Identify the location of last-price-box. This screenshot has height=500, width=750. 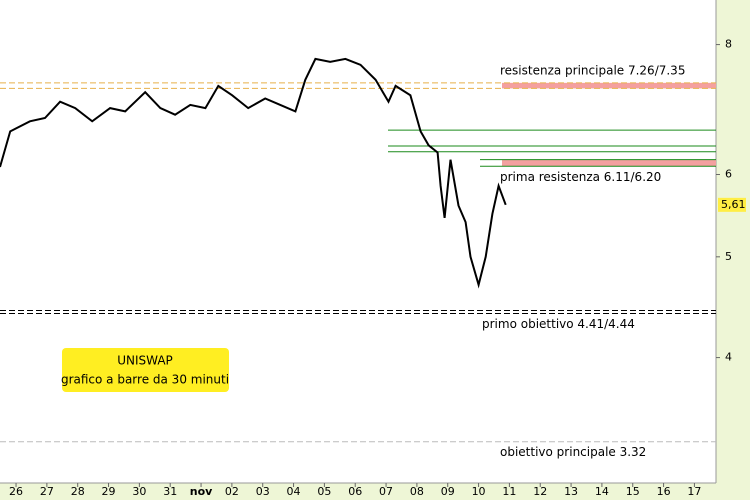
(732, 204).